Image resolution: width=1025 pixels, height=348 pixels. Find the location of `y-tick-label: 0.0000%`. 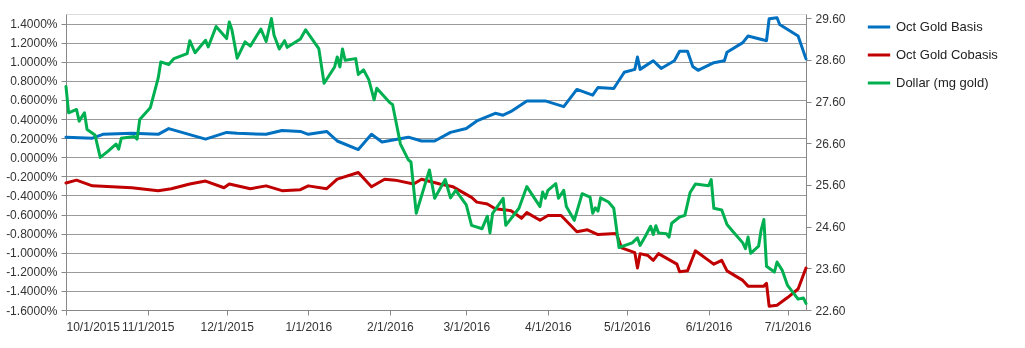

y-tick-label: 0.0000% is located at coordinates (34, 157).